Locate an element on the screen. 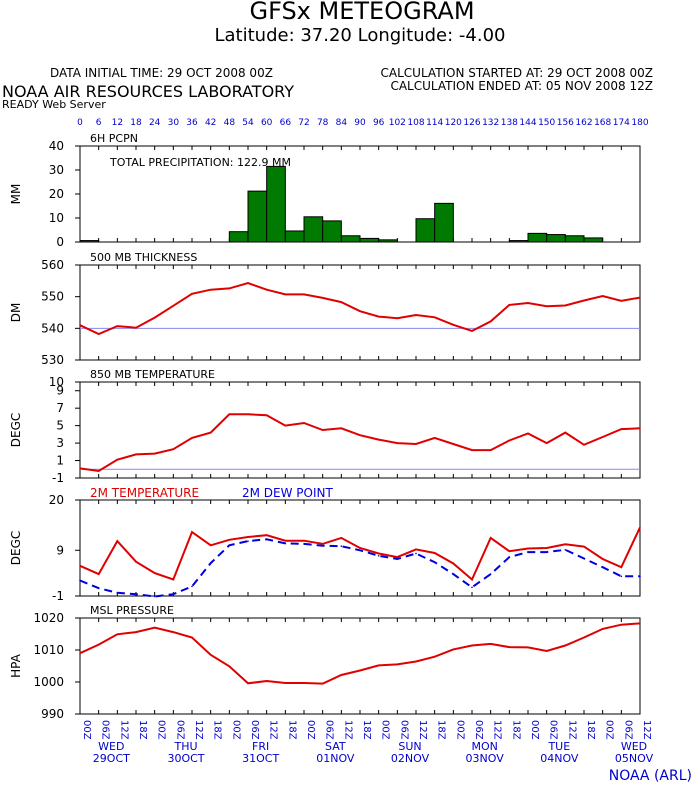 The image size is (694, 787). y-tick-label: 9 is located at coordinates (60, 391).